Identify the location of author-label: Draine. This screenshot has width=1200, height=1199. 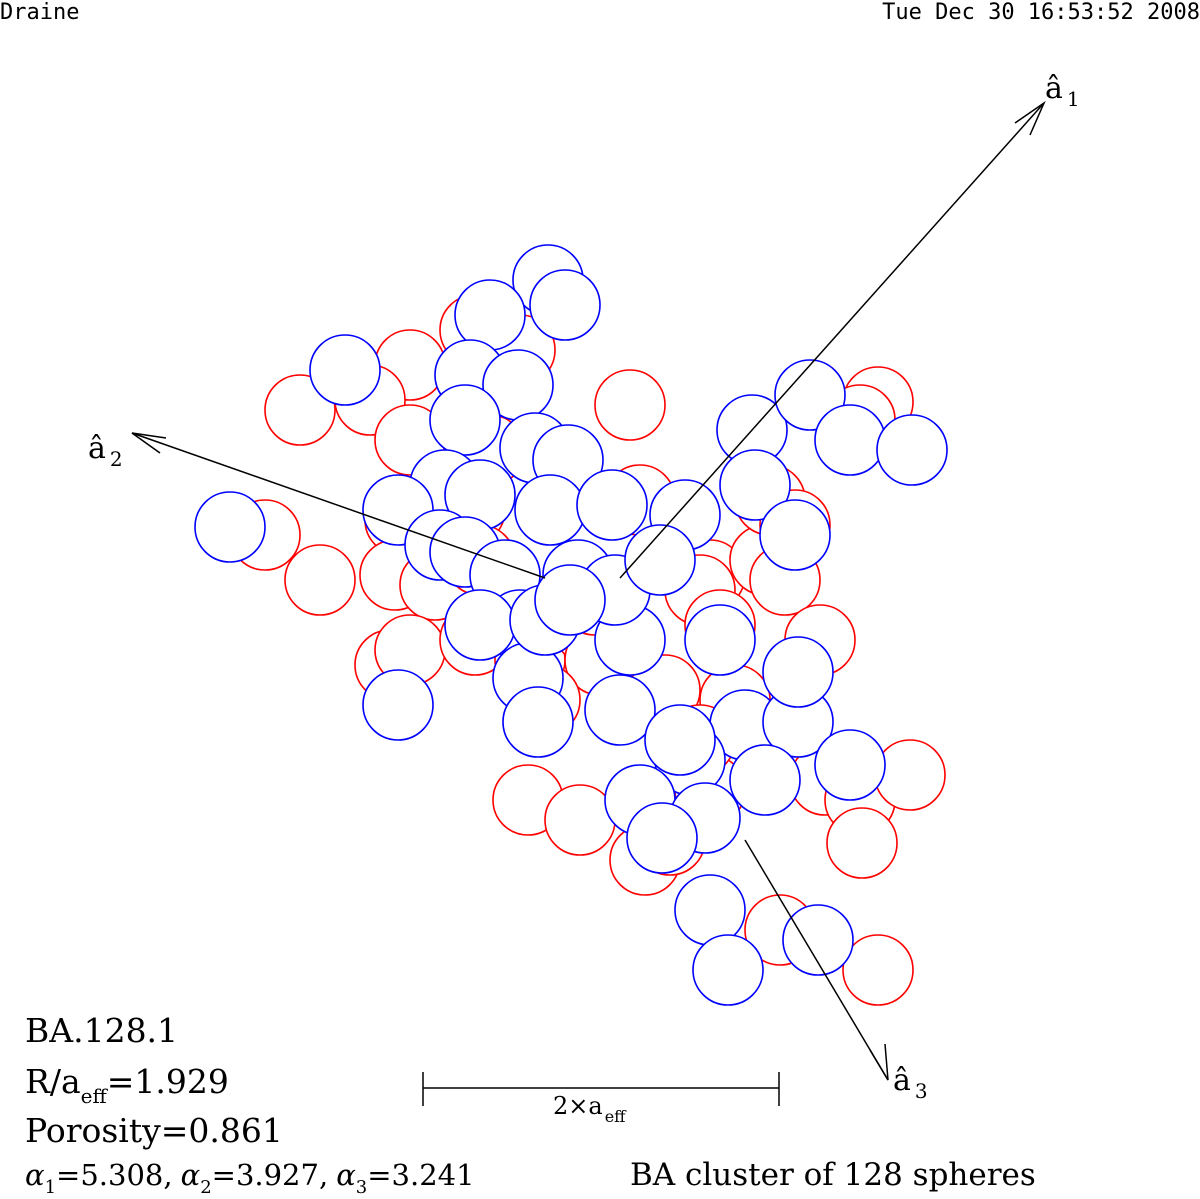
(40, 12).